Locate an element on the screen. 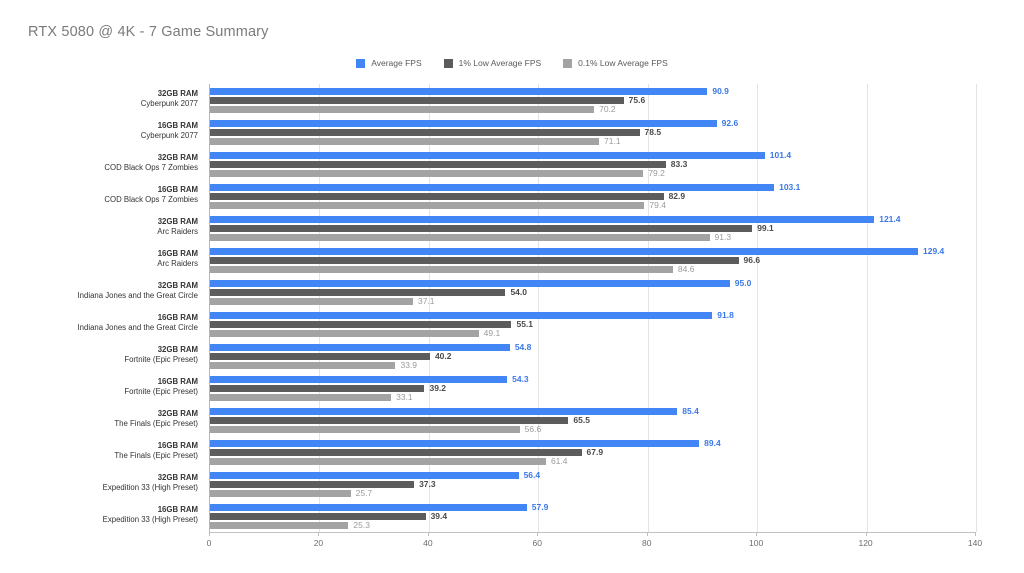  category-game-label: Arc Raiders is located at coordinates (177, 231).